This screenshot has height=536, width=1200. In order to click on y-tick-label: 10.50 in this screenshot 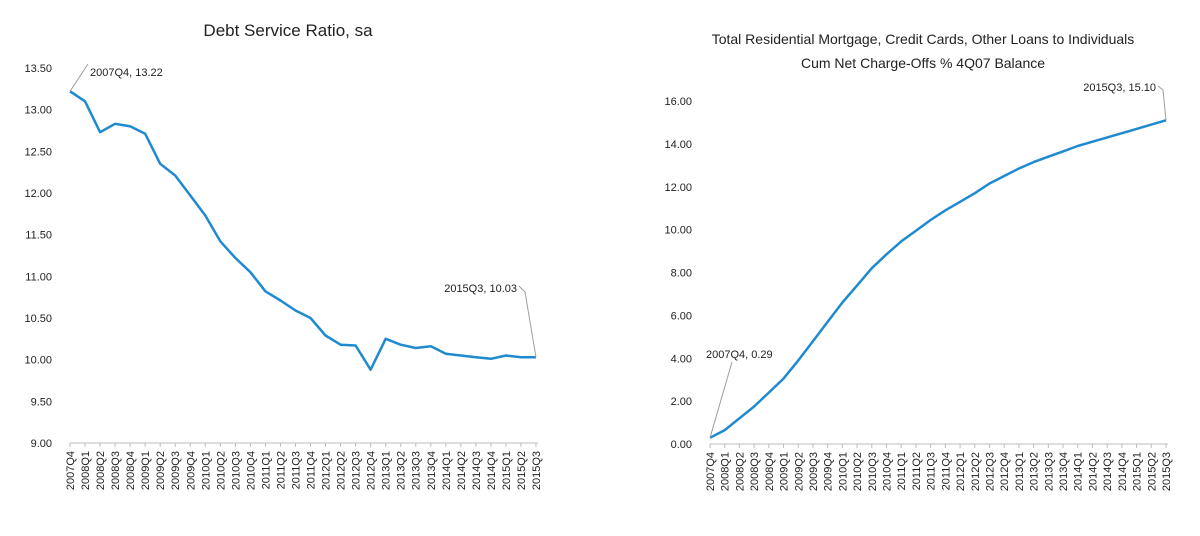, I will do `click(38, 319)`.